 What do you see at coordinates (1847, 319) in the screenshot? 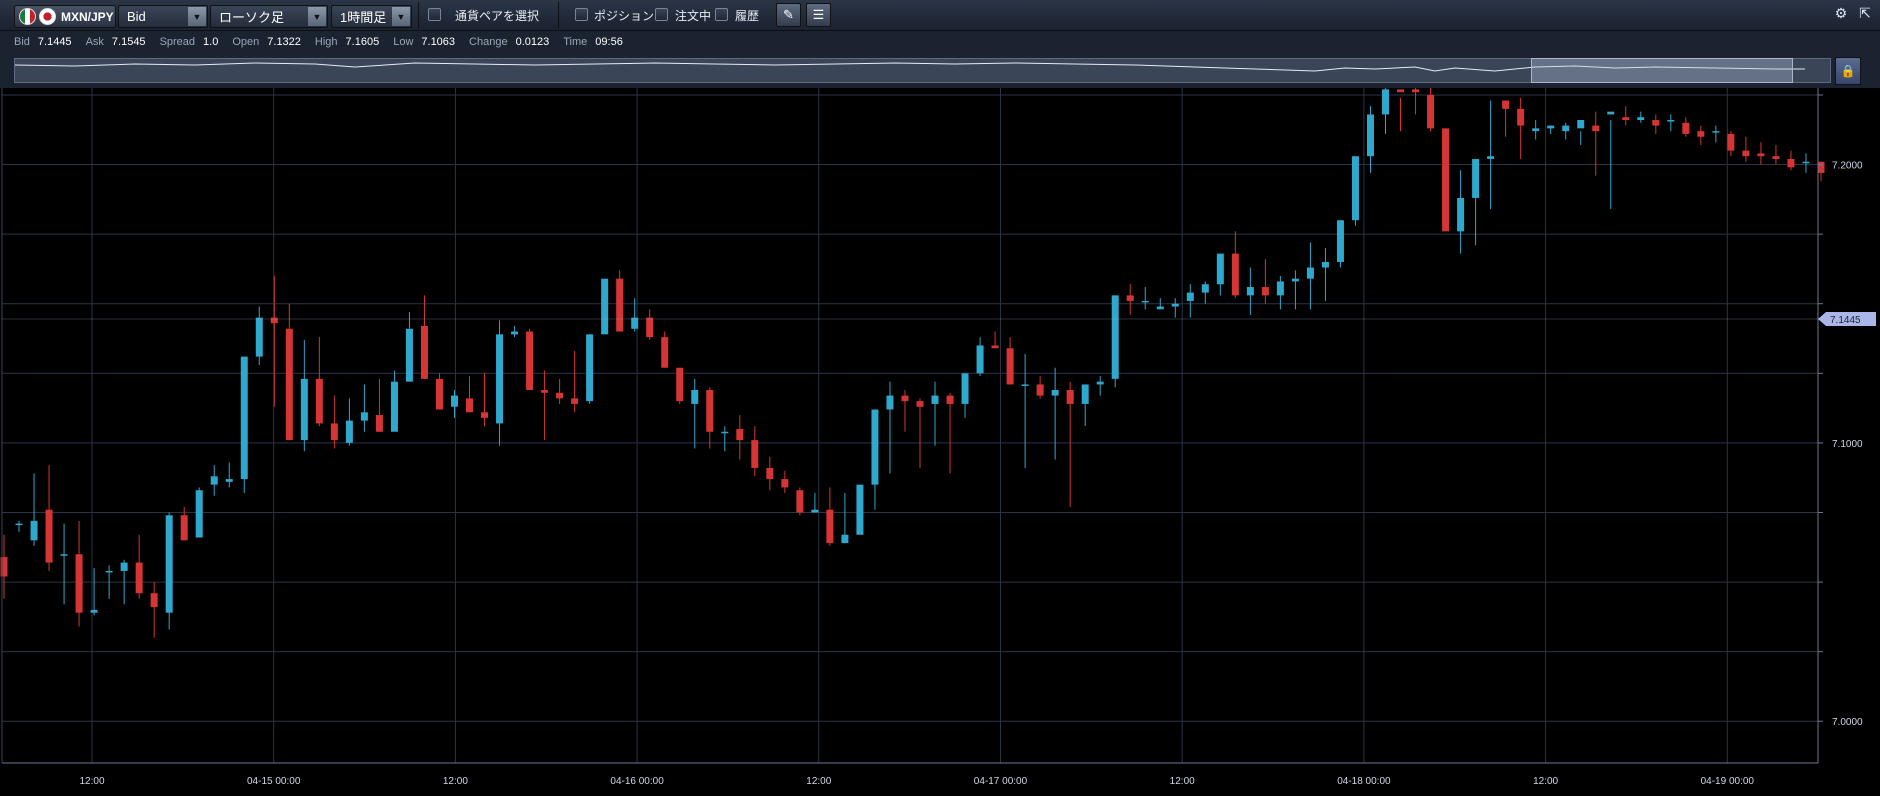
I see `current-price-tag` at bounding box center [1847, 319].